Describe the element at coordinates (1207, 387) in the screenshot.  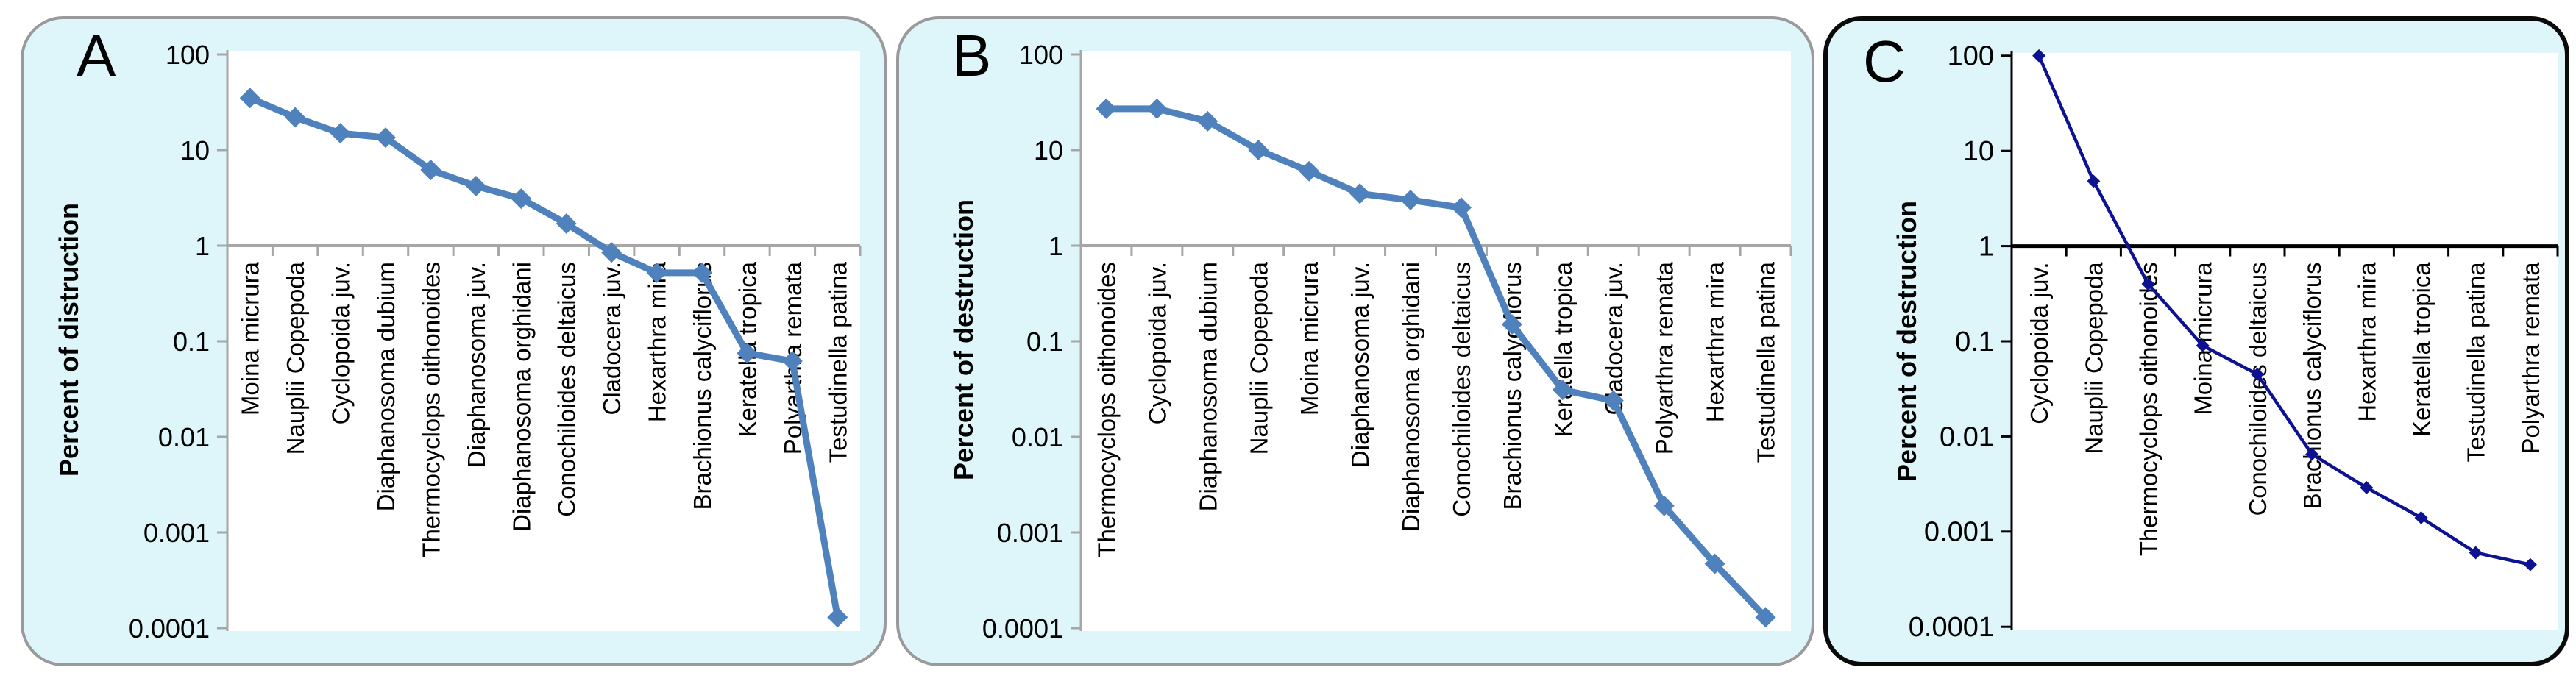
I see `category-label: Diaphanosoma dubium` at that location.